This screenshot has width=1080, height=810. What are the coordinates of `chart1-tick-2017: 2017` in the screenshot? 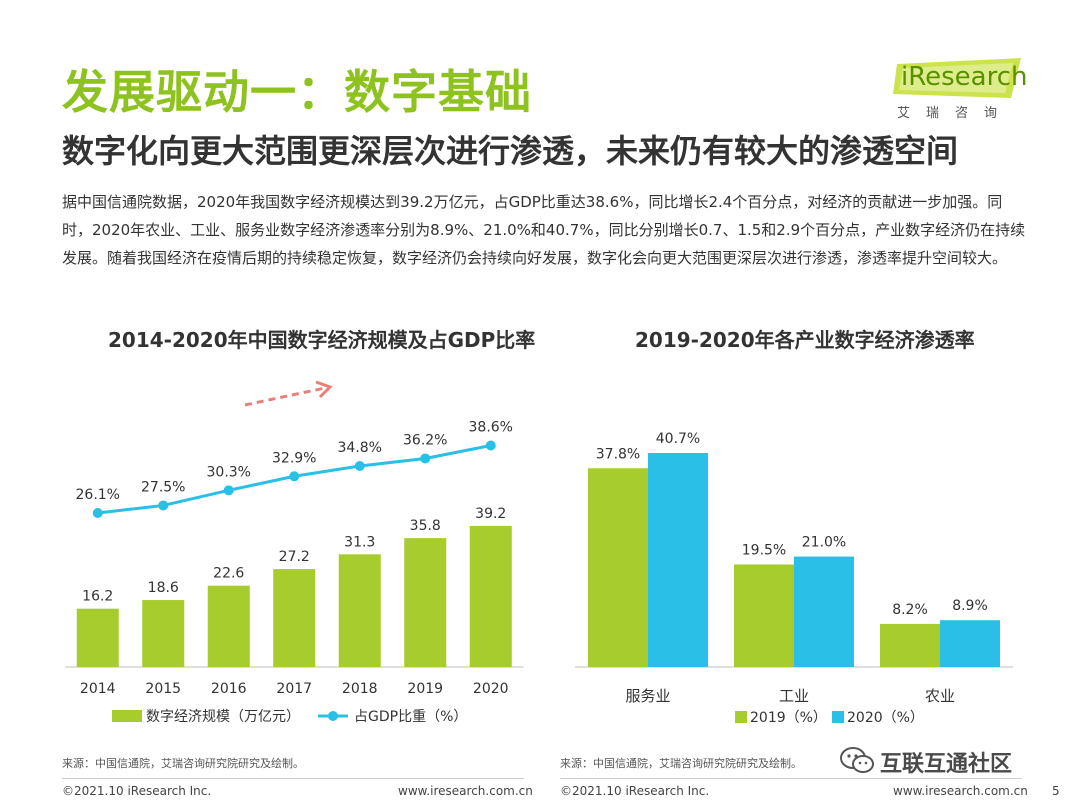 It's located at (294, 689).